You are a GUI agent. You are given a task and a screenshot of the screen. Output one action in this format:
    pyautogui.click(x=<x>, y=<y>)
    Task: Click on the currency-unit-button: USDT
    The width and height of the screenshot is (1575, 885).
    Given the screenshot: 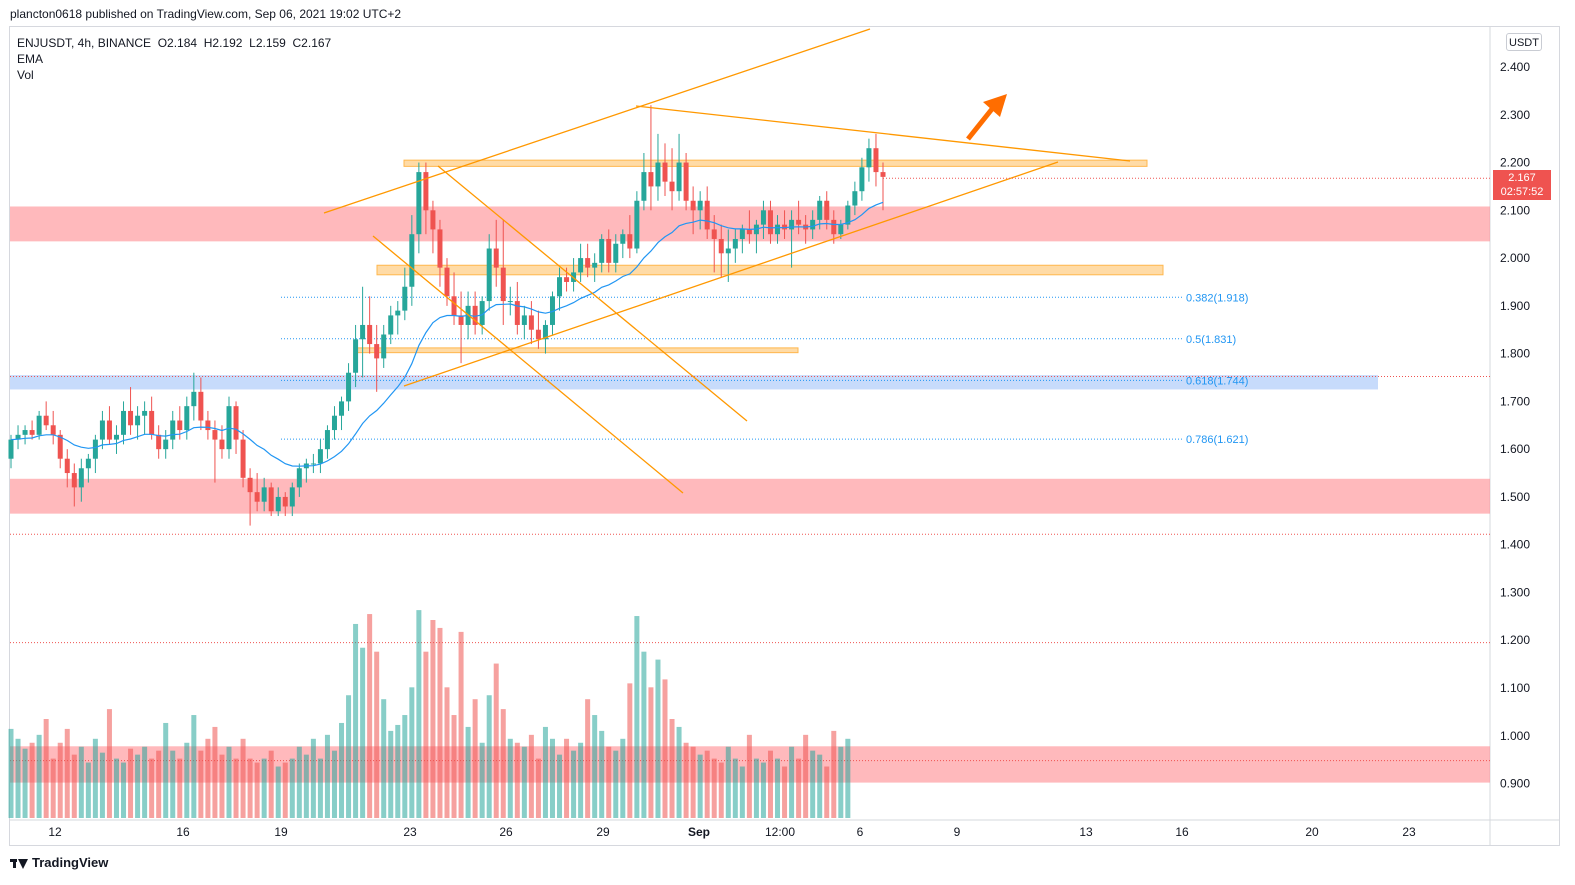 What is the action you would take?
    pyautogui.click(x=1524, y=42)
    